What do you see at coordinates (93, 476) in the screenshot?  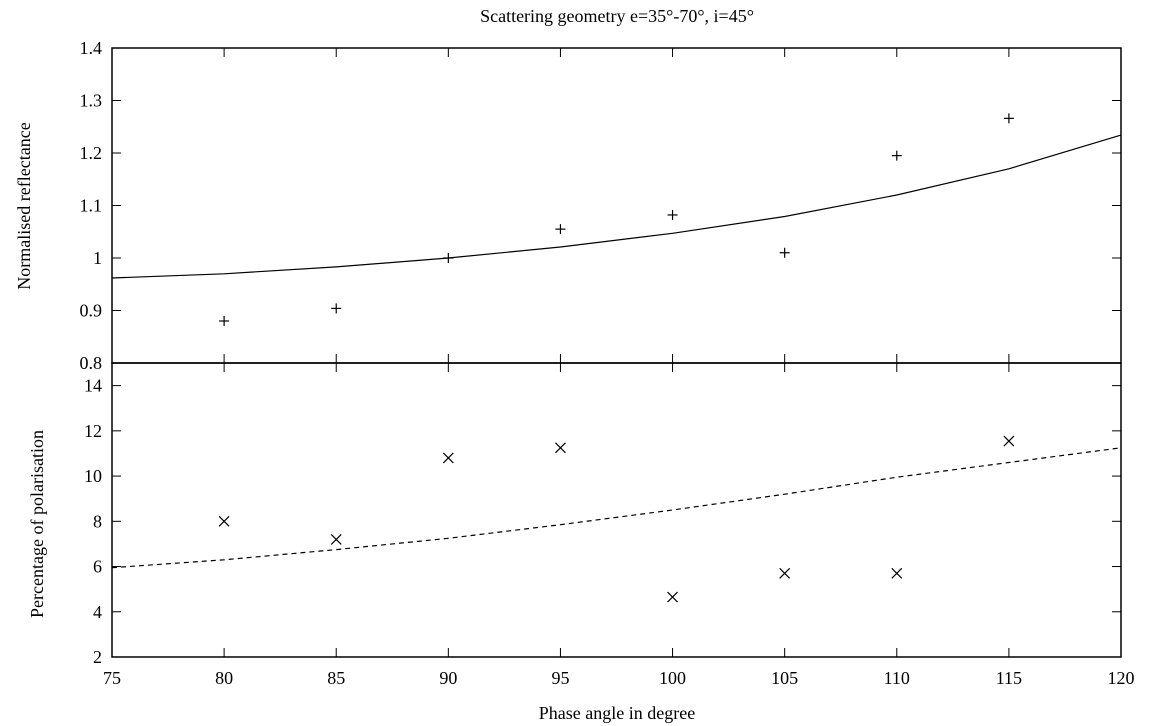 I see `polarisation-ytick-label: 10` at bounding box center [93, 476].